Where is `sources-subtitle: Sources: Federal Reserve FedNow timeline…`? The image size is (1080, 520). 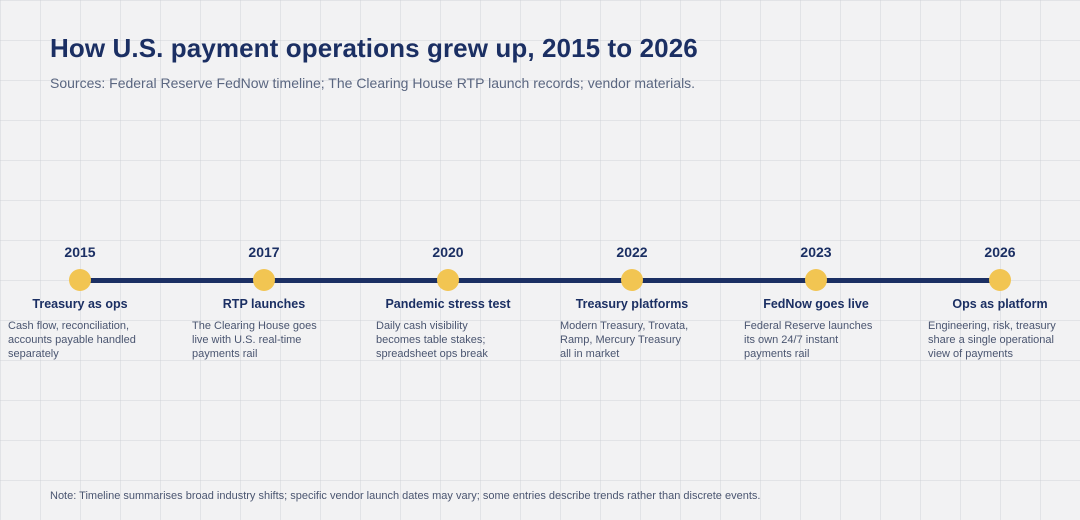
sources-subtitle: Sources: Federal Reserve FedNow timeline… is located at coordinates (373, 83).